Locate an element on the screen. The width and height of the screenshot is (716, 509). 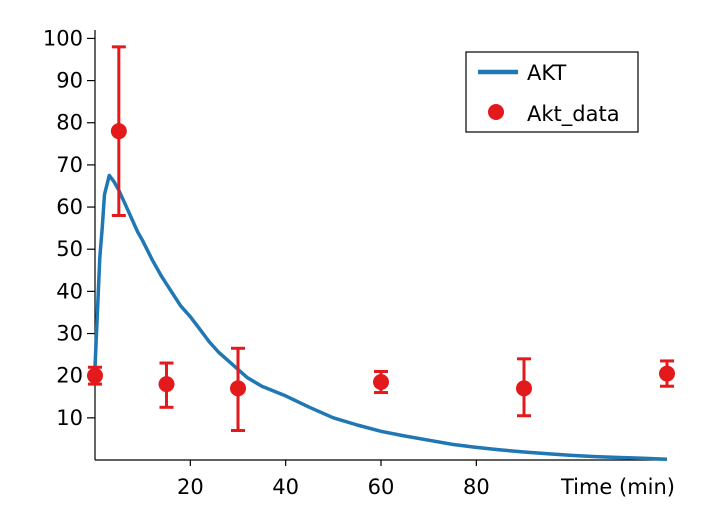
x-axis-label: Time (min) is located at coordinates (617, 487).